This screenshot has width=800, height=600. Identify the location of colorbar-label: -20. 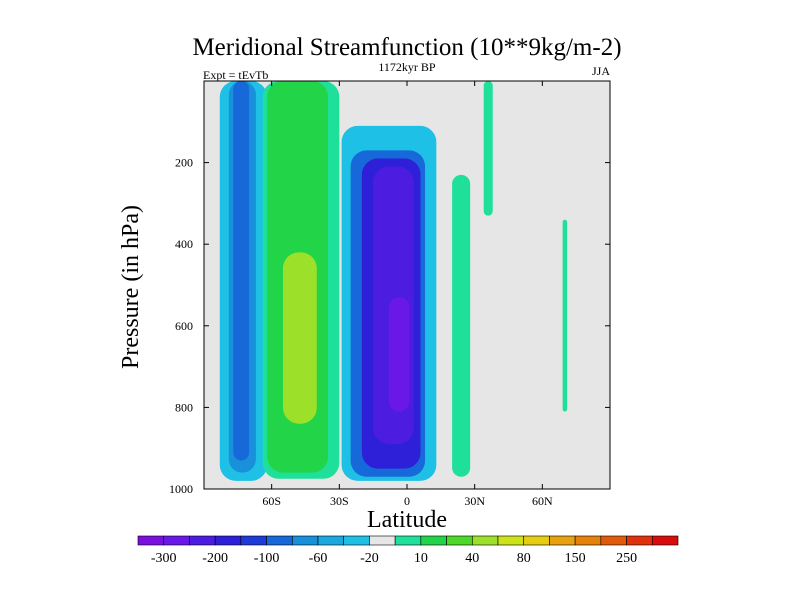
(369, 558).